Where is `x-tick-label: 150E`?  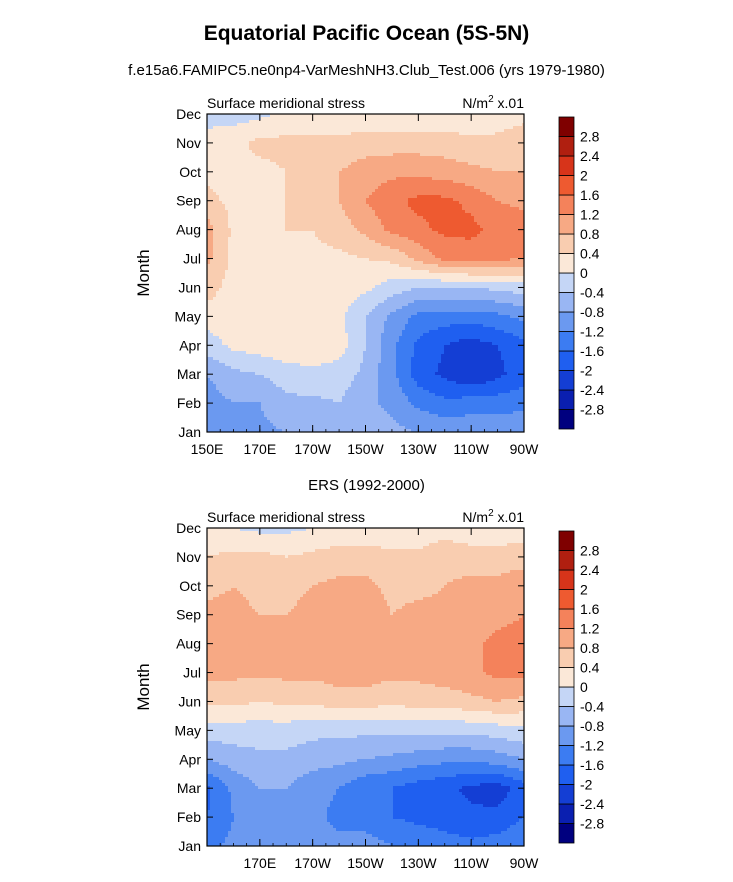
x-tick-label: 150E is located at coordinates (207, 449).